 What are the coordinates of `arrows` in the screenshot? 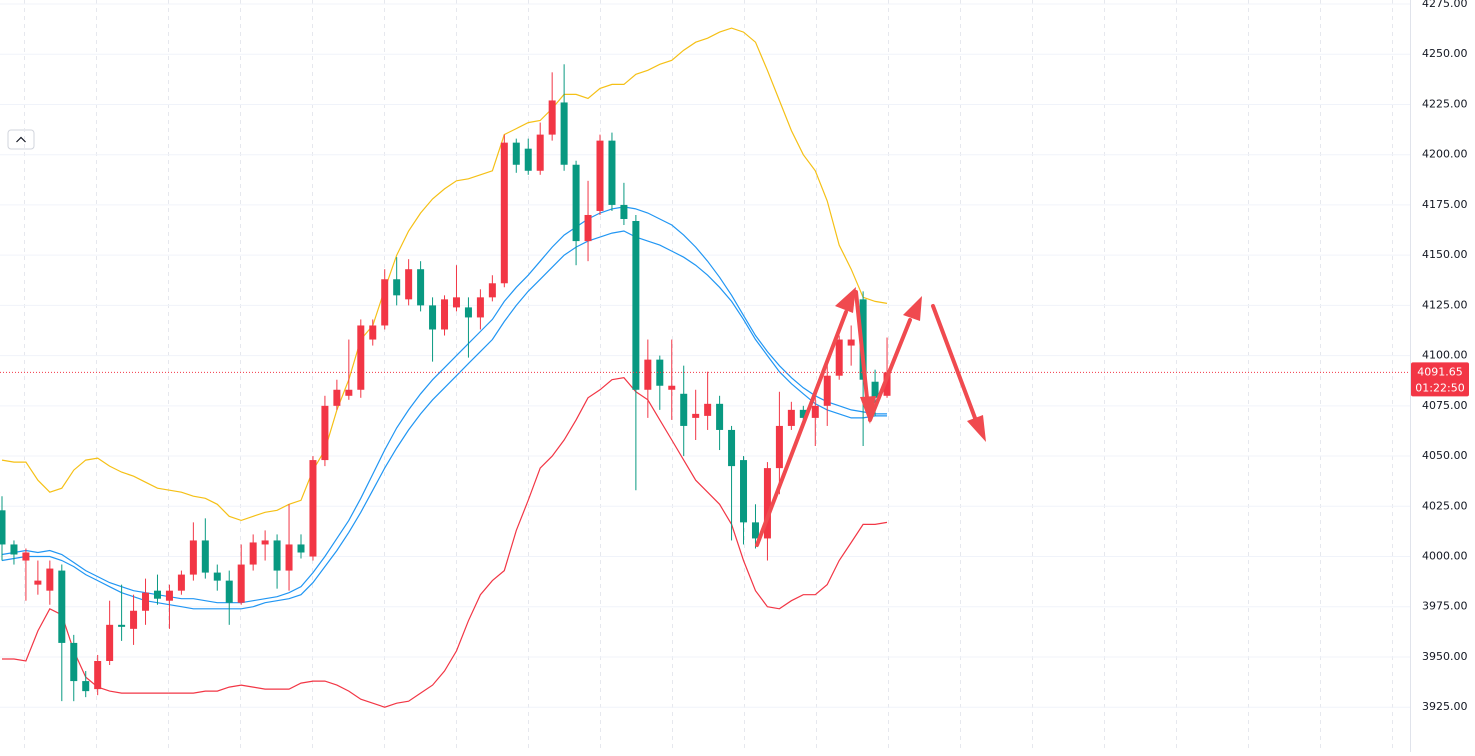 It's located at (870, 417).